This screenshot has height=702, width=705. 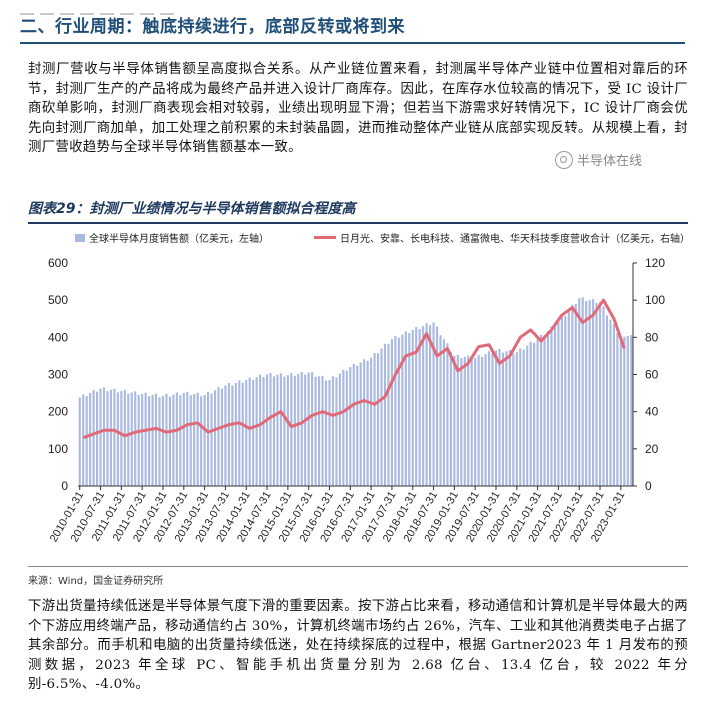 What do you see at coordinates (655, 300) in the screenshot?
I see `right-tick-label: 100` at bounding box center [655, 300].